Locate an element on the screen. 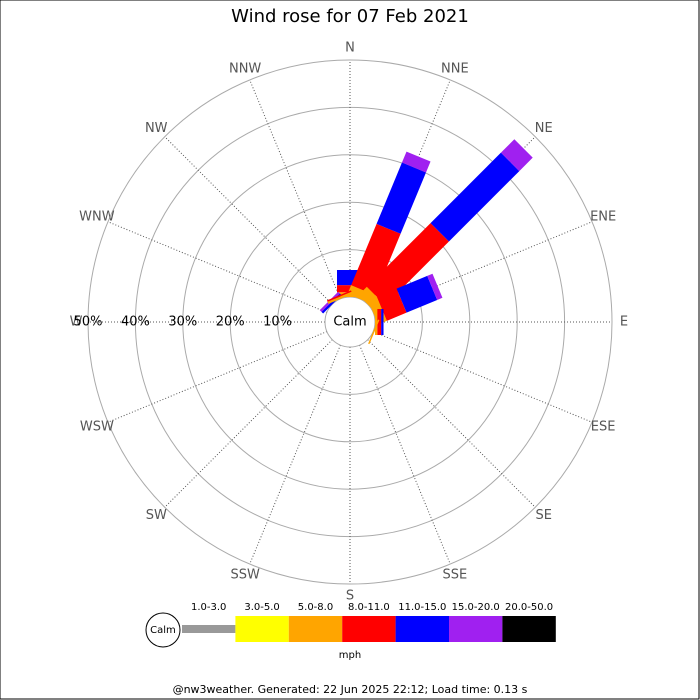  direction-label: WSW is located at coordinates (97, 426).